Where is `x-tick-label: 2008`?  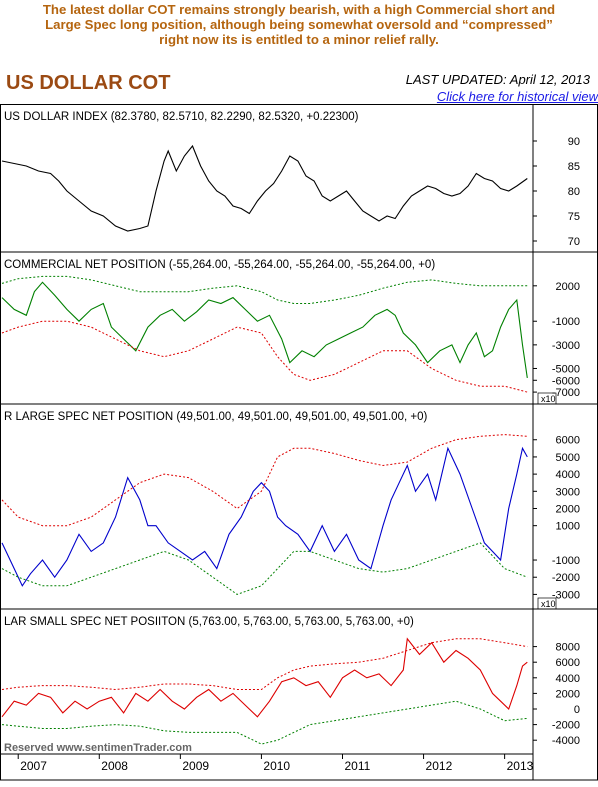 x-tick-label: 2008 is located at coordinates (114, 766).